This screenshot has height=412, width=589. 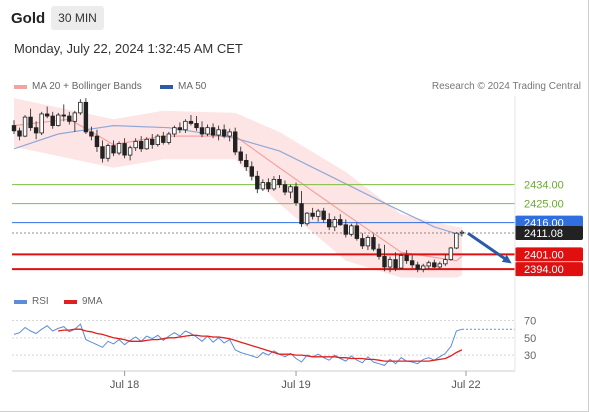 I want to click on rsi-tick-label: 50, so click(x=530, y=339).